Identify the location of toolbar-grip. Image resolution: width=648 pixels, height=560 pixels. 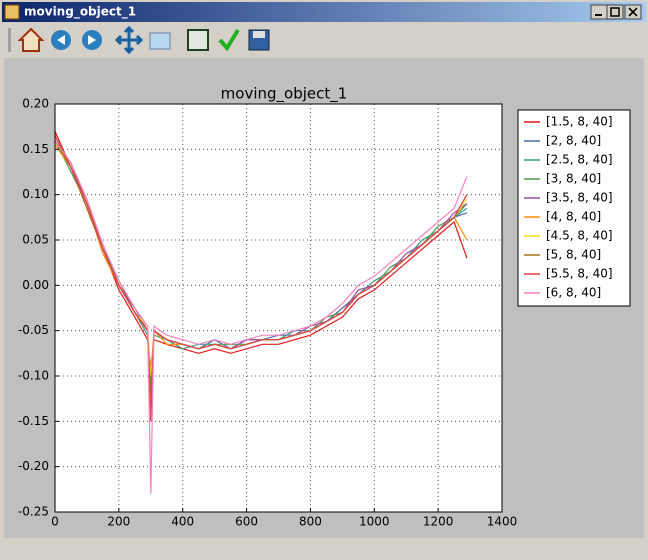
(9, 40).